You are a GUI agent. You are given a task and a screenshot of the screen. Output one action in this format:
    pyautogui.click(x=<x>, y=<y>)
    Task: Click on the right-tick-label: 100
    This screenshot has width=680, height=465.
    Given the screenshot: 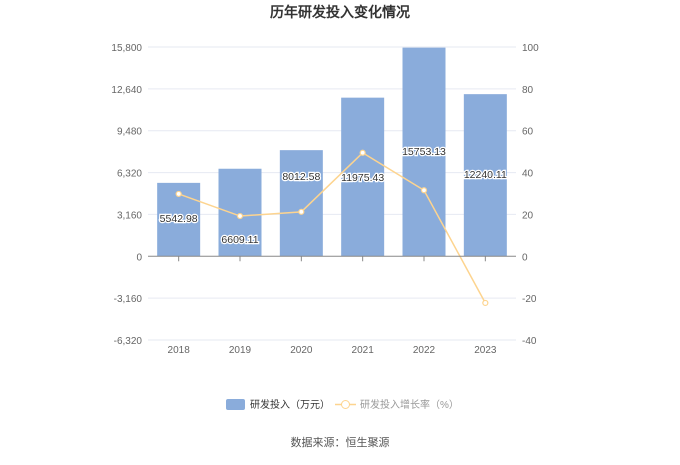 What is the action you would take?
    pyautogui.click(x=530, y=48)
    